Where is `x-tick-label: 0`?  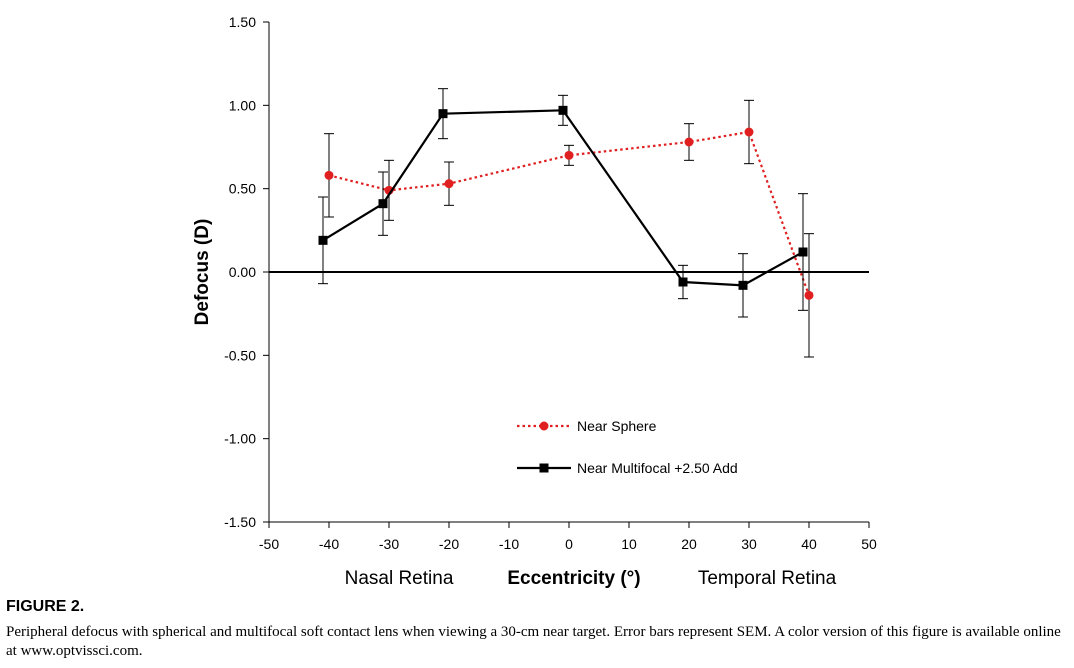 x-tick-label: 0 is located at coordinates (569, 544).